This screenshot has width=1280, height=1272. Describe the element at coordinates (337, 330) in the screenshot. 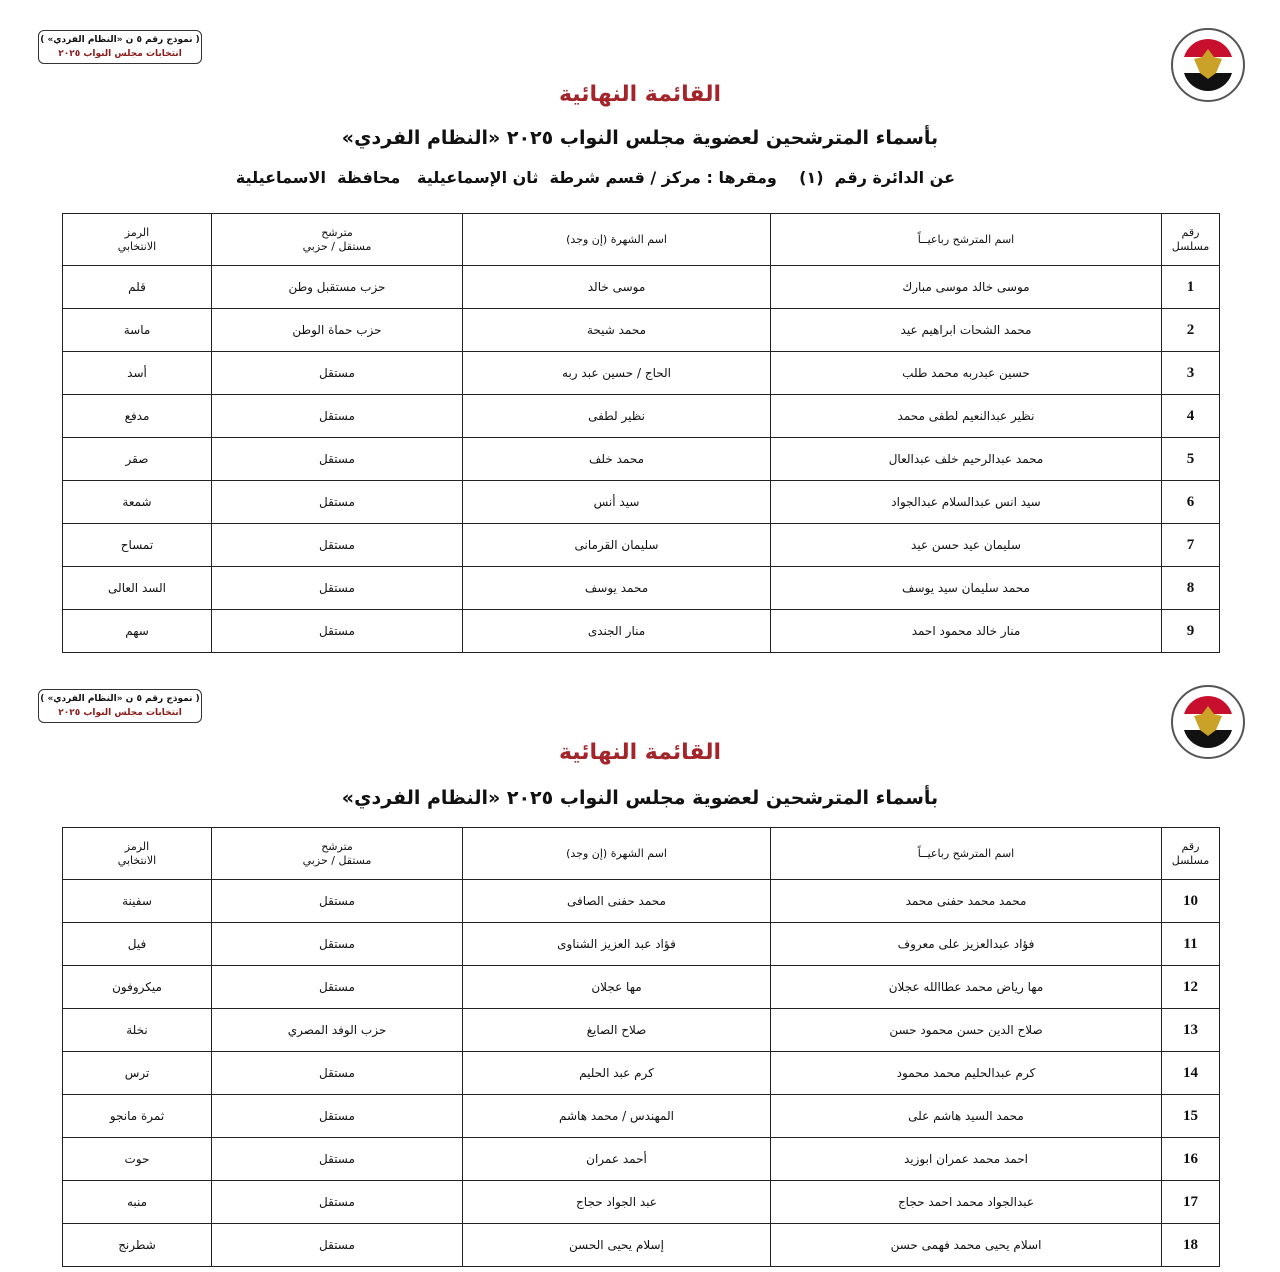

I see `affiliation-cell: حزب حماة الوطن` at that location.